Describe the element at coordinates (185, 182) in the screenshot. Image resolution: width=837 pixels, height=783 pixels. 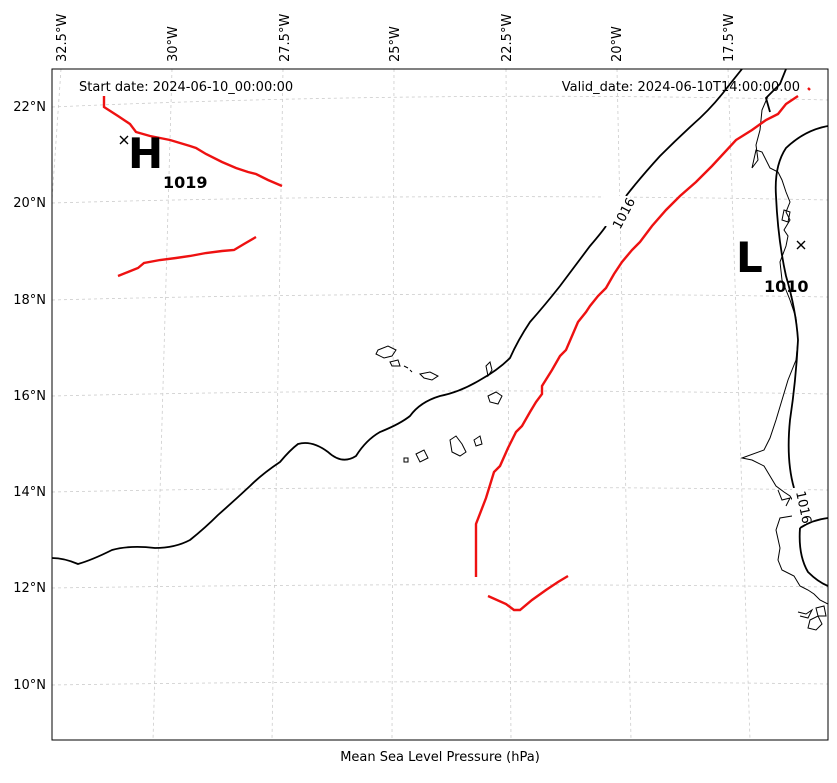
I see `high-pressure-value: 1019` at that location.